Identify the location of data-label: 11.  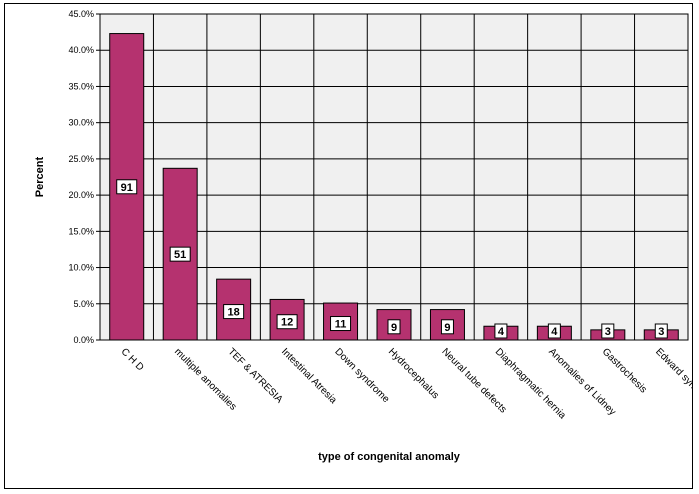
(341, 325).